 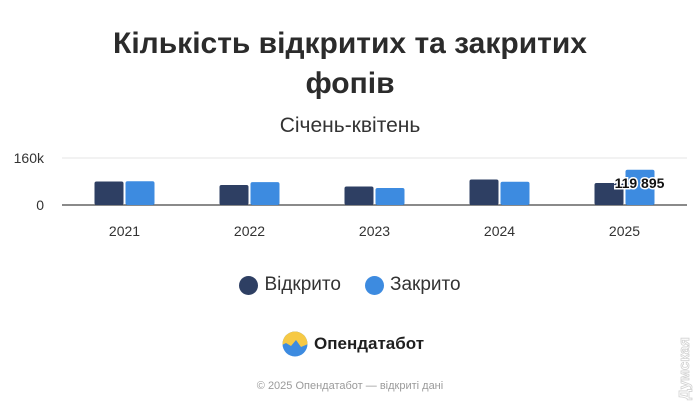 I want to click on legend-swatch-closed, so click(x=374, y=285).